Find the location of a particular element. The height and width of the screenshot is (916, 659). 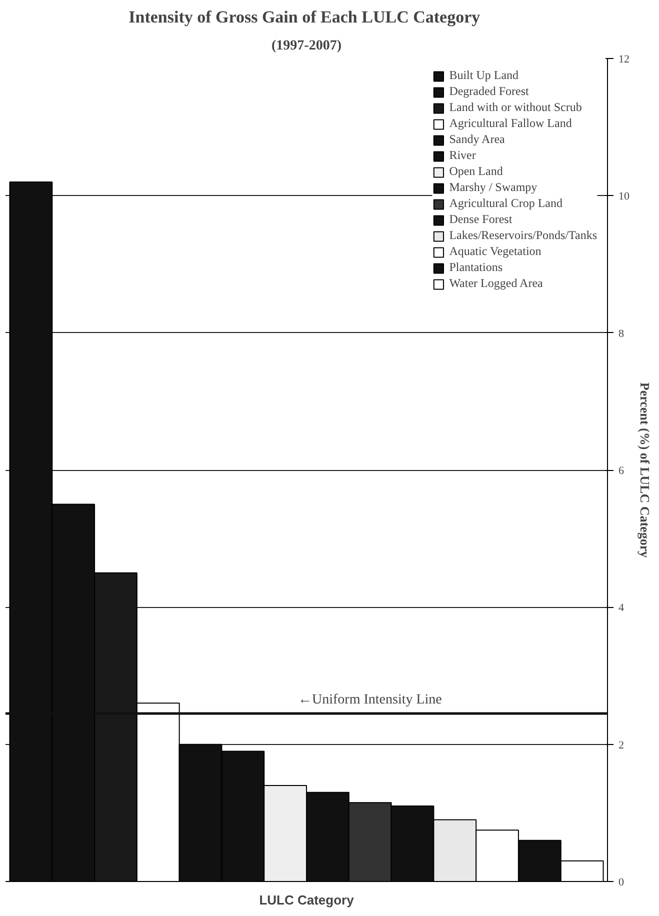

legend-label: Marshy / Swampy is located at coordinates (493, 187).